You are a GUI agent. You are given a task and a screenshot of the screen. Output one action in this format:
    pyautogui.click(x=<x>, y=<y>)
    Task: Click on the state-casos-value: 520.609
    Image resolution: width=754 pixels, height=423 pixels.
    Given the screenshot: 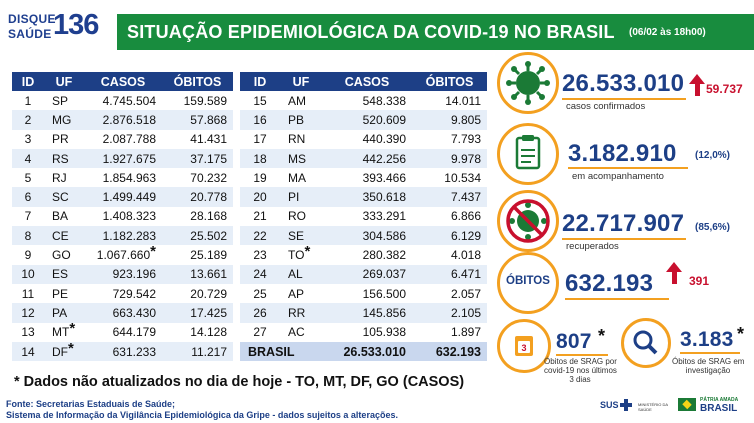 What is the action you would take?
    pyautogui.click(x=384, y=119)
    